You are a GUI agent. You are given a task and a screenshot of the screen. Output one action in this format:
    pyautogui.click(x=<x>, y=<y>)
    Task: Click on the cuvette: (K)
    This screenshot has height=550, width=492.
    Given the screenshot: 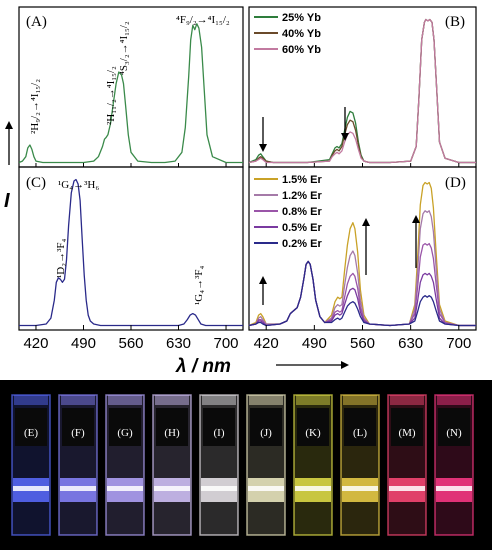 What is the action you would take?
    pyautogui.click(x=313, y=465)
    